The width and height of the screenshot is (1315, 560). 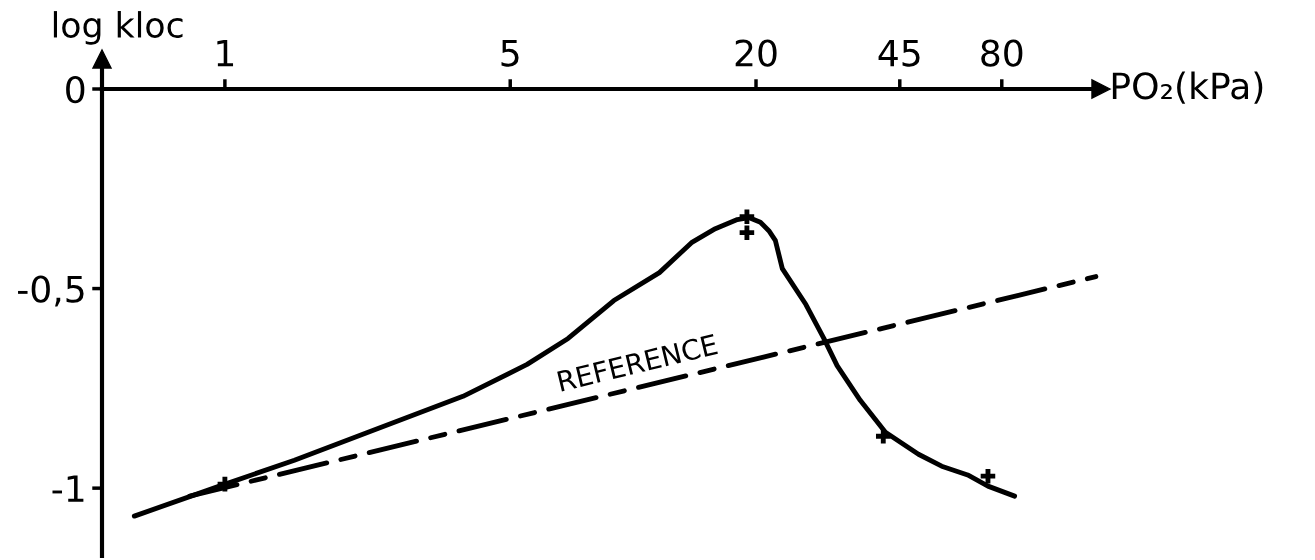 What do you see at coordinates (118, 28) in the screenshot?
I see `y-axis-title: log kloc` at bounding box center [118, 28].